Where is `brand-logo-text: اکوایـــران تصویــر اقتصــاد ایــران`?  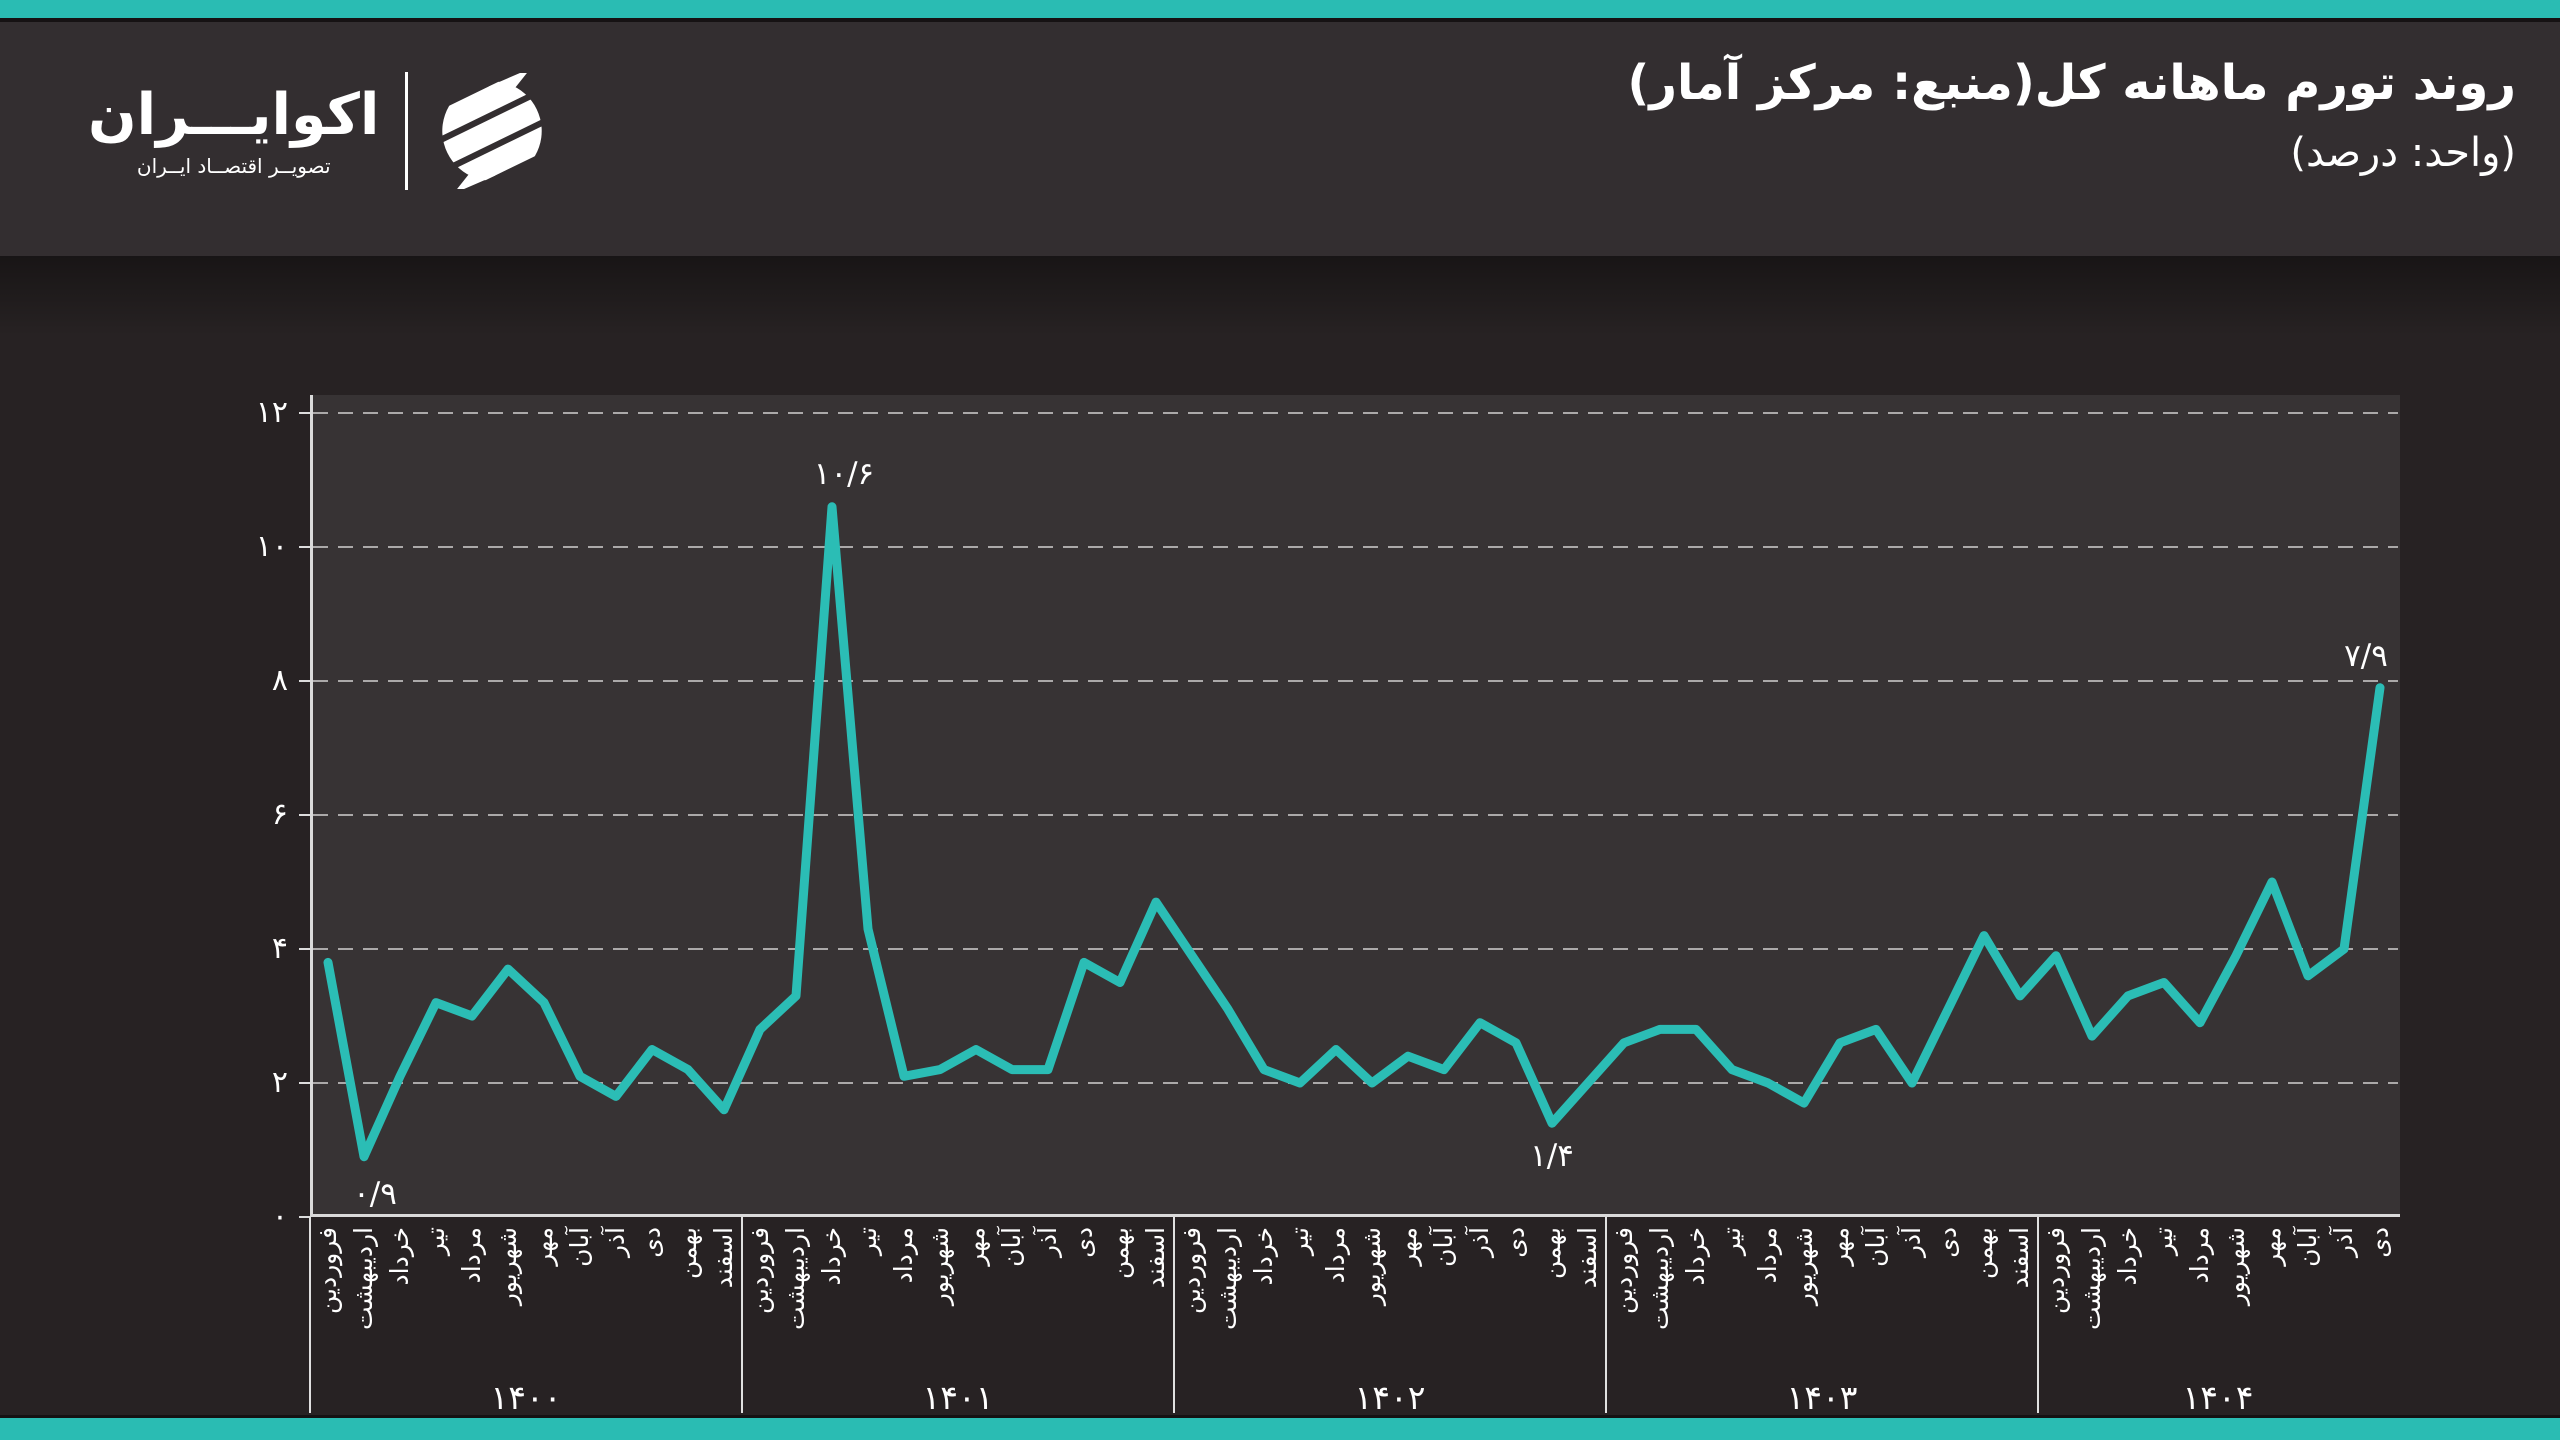
brand-logo-text: اکوایـــران تصویــر اقتصــاد ایــران is located at coordinates (234, 130).